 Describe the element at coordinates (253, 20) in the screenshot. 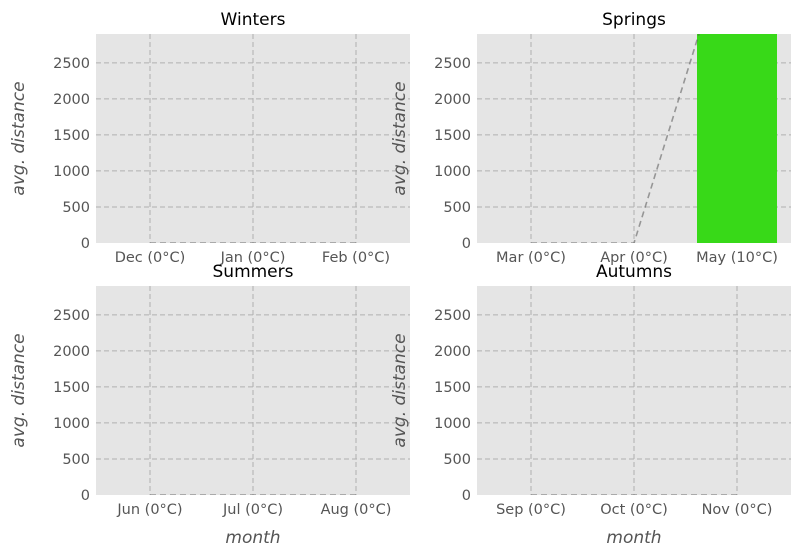

I see `subplot-title: Winters` at that location.